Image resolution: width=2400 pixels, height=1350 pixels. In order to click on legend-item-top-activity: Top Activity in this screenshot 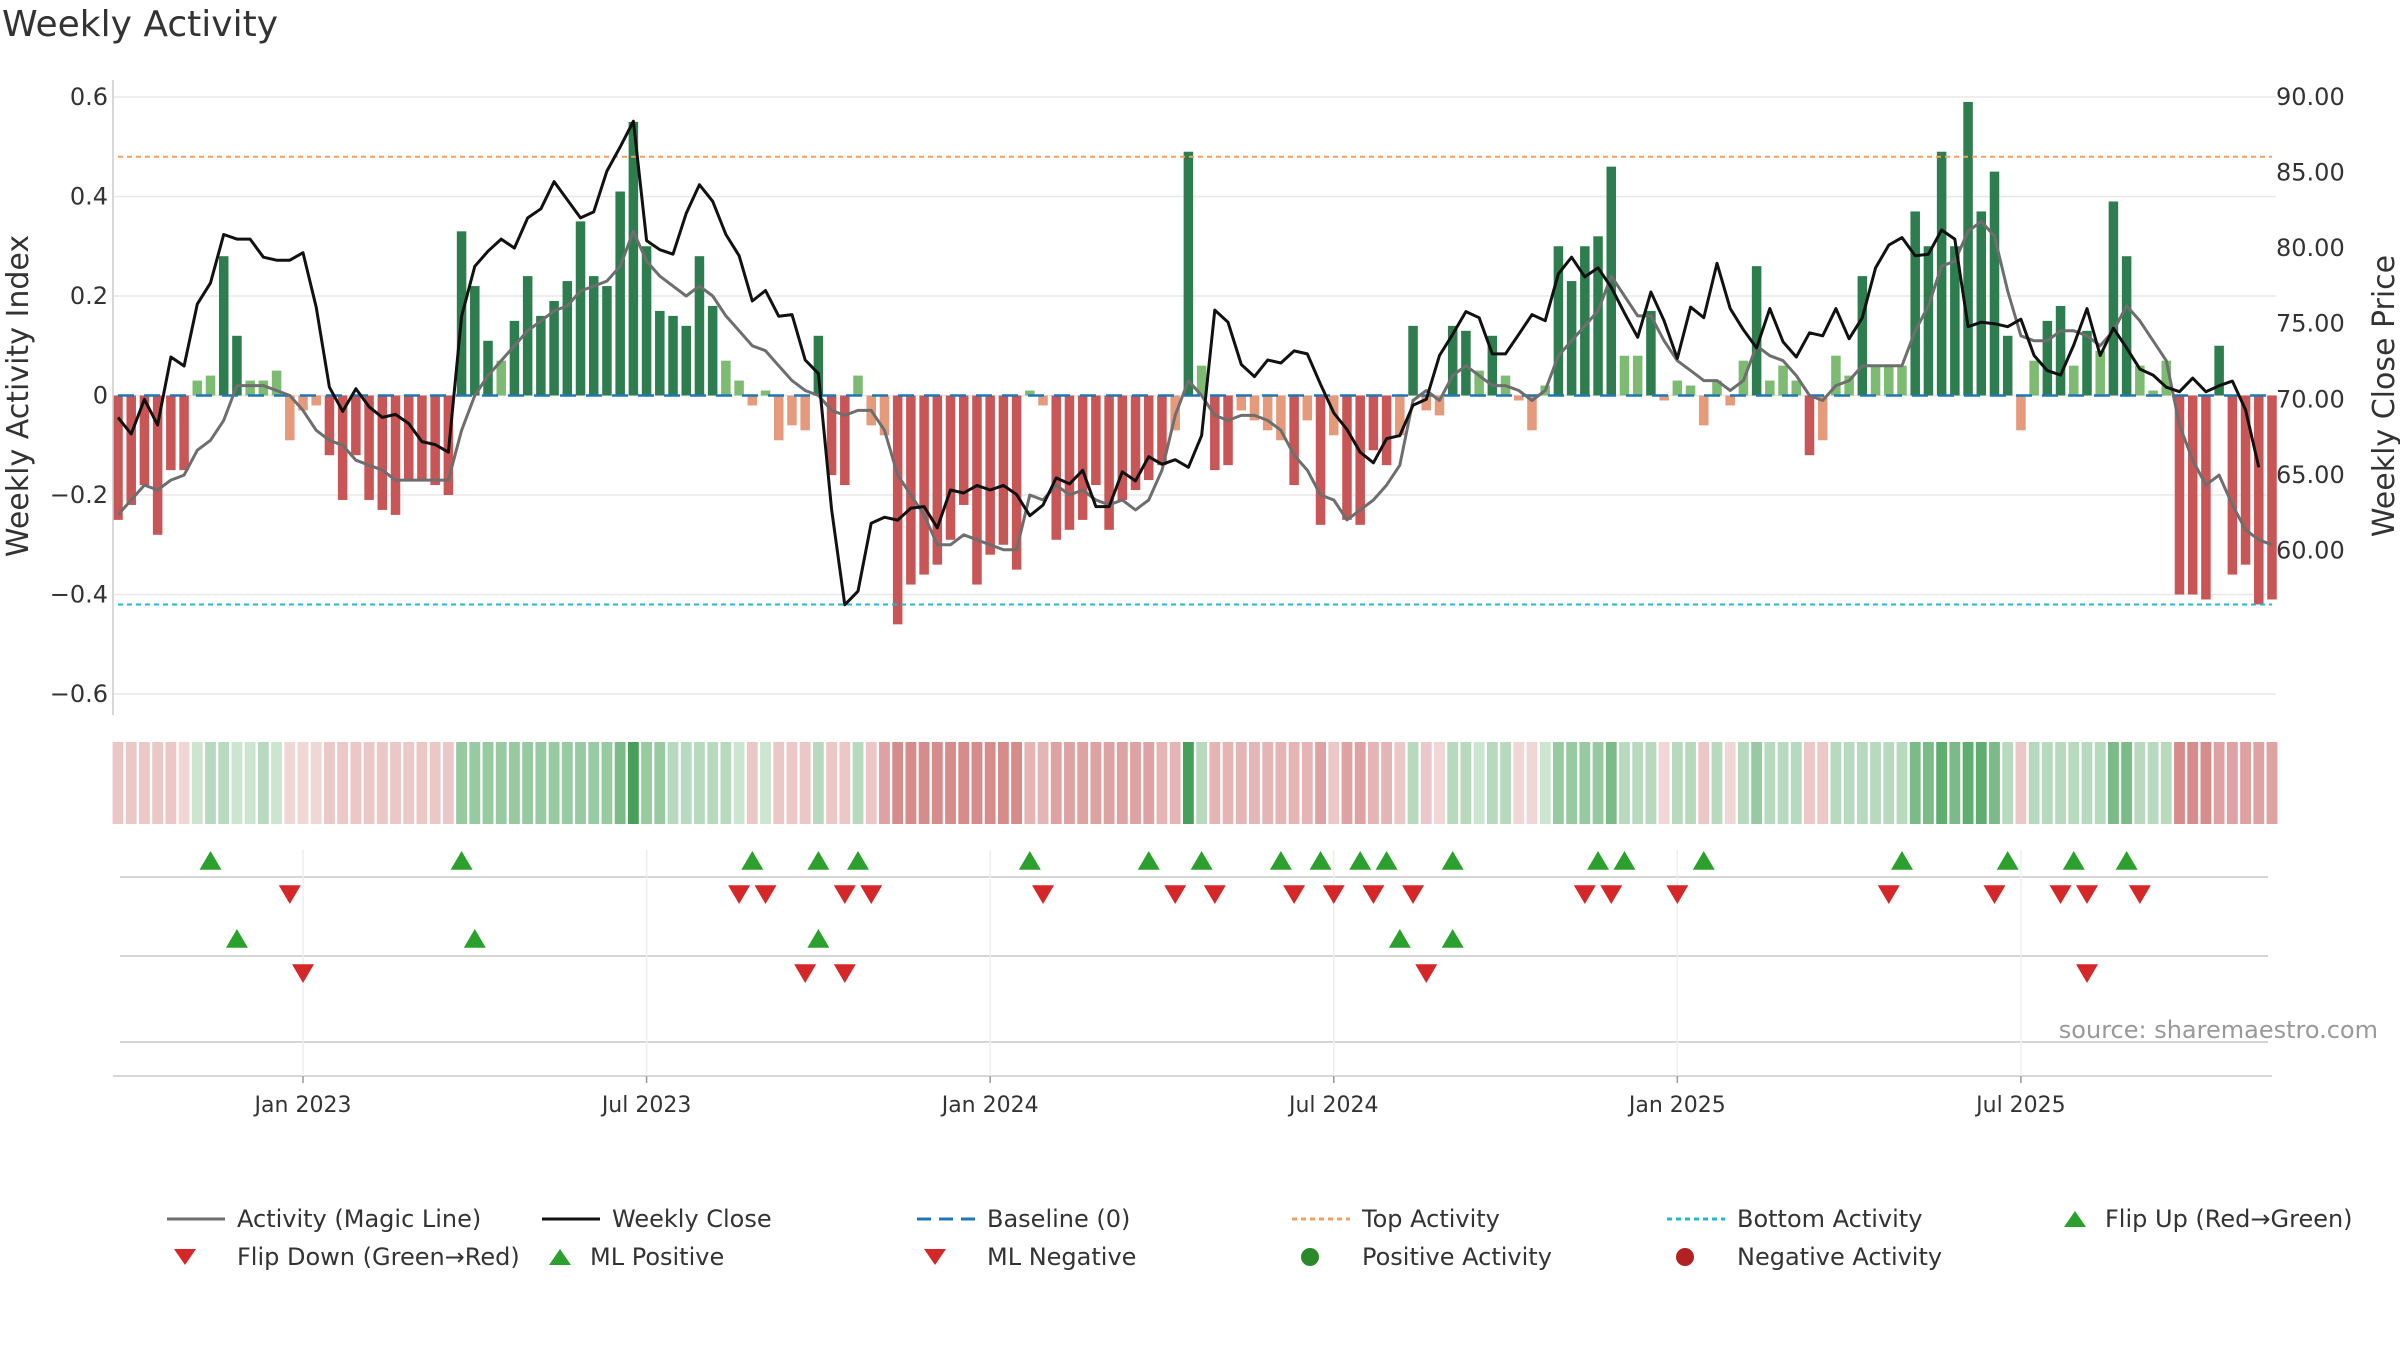, I will do `click(1395, 1219)`.